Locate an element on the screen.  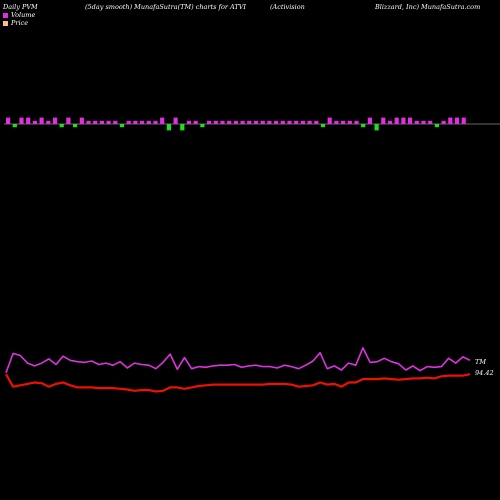
legend-volume-swatch is located at coordinates (5, 15).